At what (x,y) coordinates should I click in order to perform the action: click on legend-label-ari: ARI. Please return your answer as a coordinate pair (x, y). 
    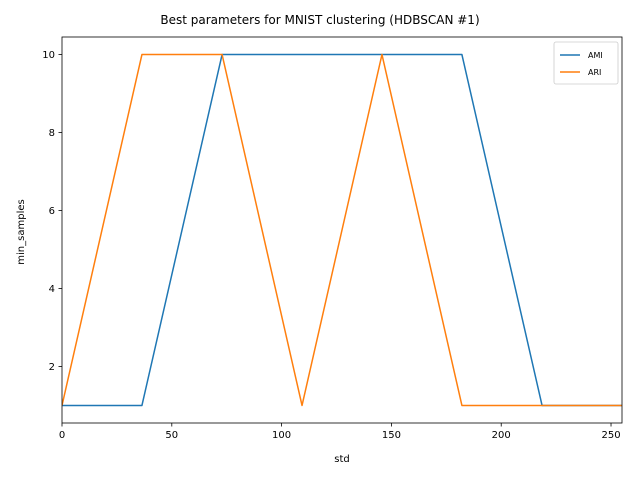
    Looking at the image, I should click on (594, 72).